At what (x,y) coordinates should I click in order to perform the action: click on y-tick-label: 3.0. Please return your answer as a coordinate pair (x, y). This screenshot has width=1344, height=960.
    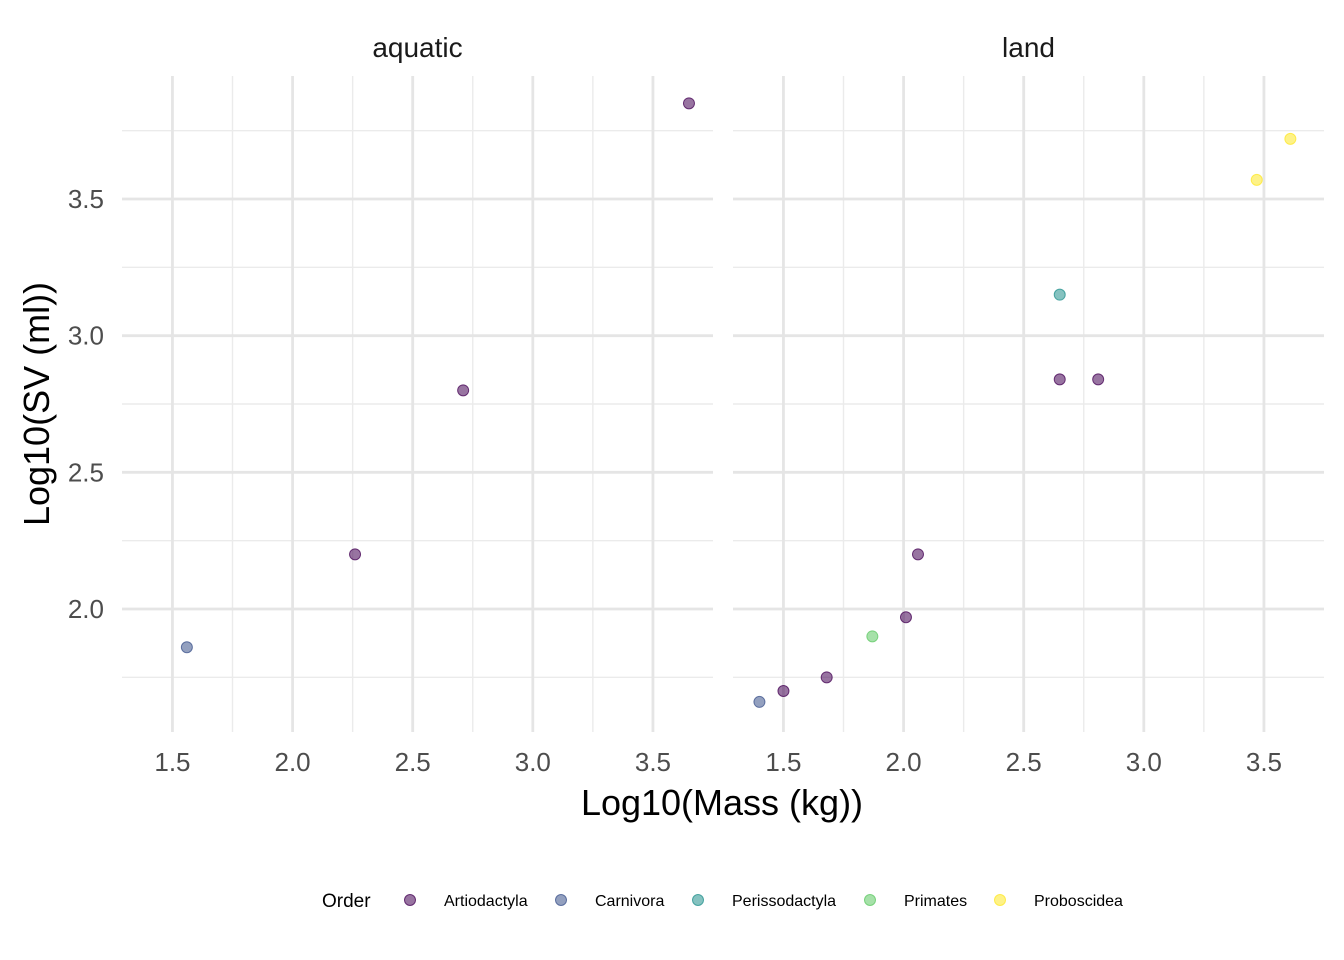
    Looking at the image, I should click on (86, 336).